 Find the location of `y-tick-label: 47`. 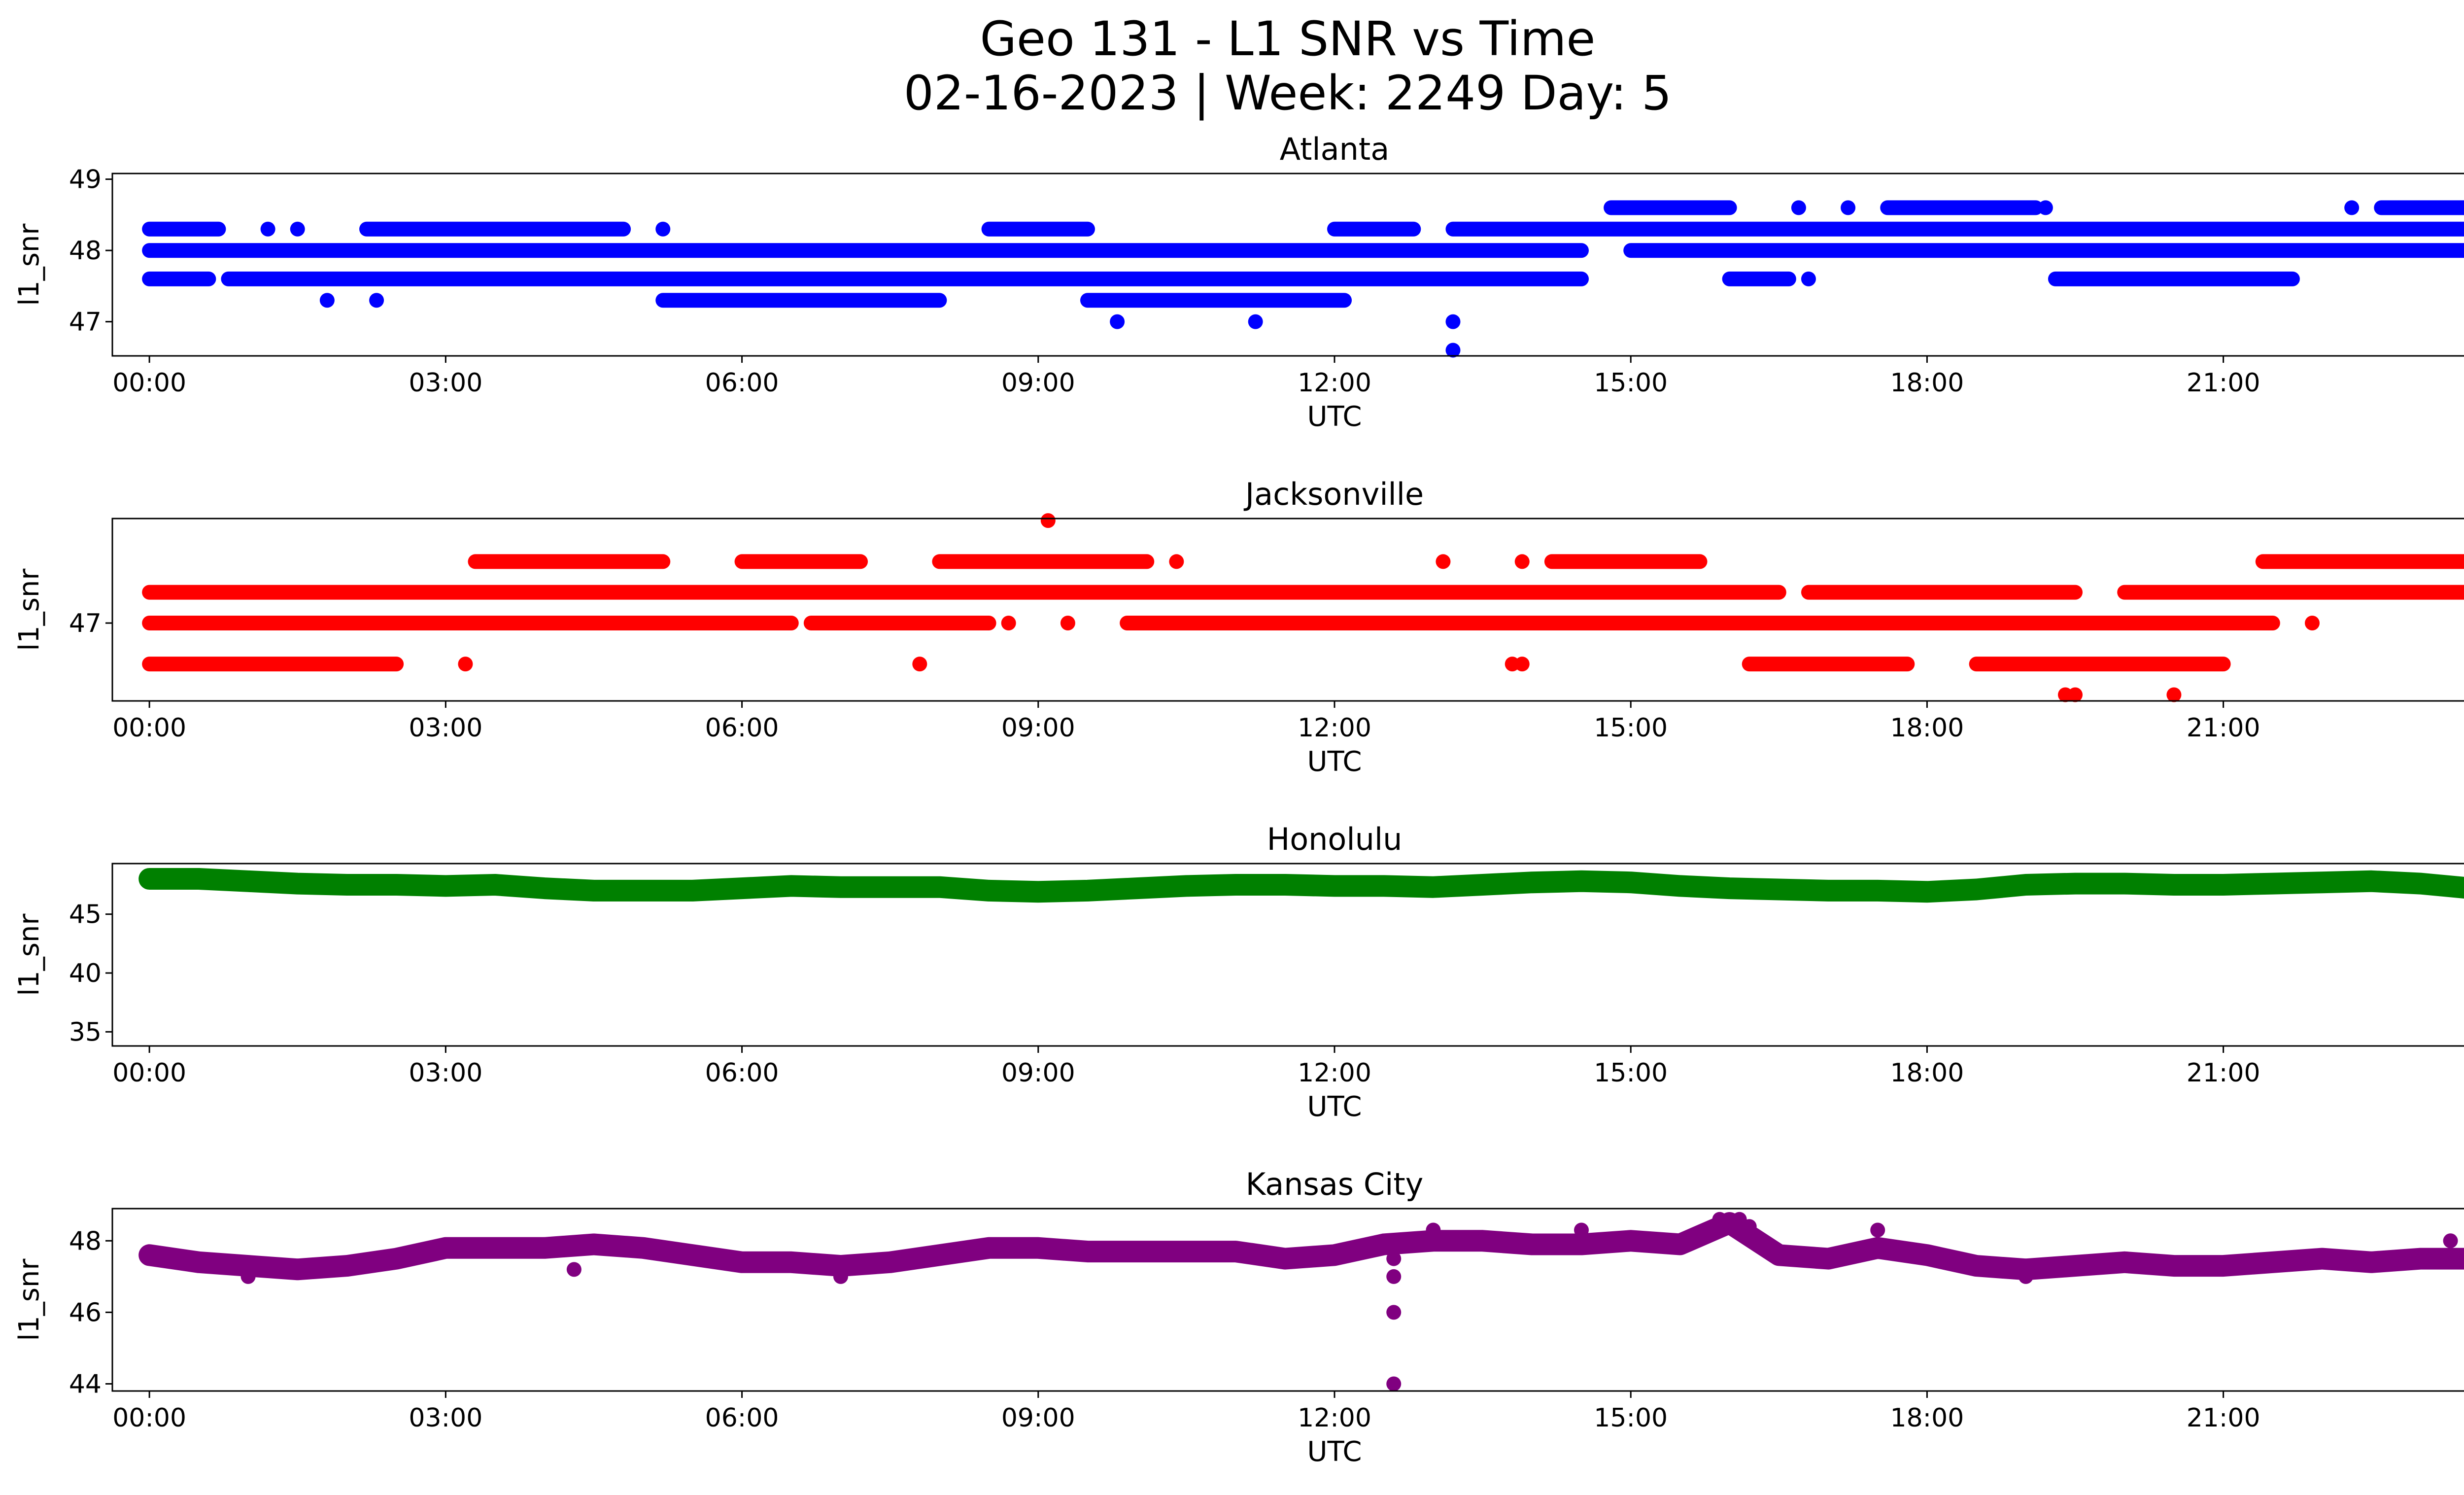

y-tick-label: 47 is located at coordinates (85, 623).